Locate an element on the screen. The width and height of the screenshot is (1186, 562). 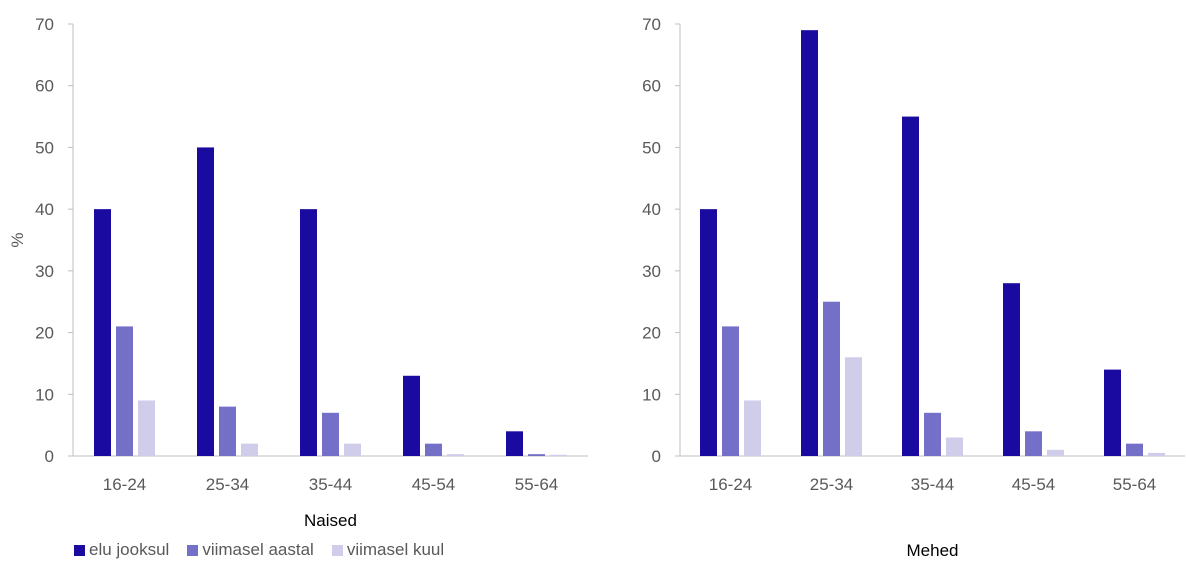
legend-item-viimasel-aastal: viimasel aastal is located at coordinates (250, 550).